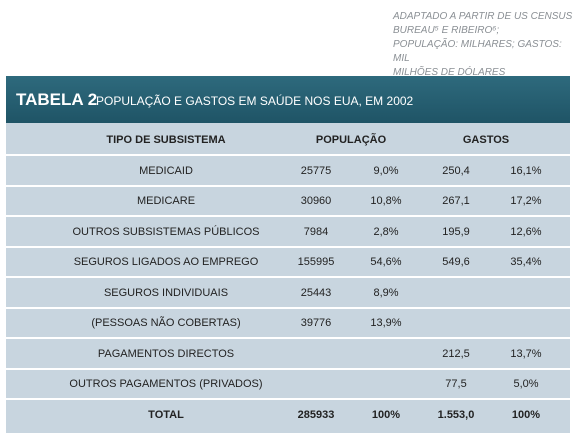 The height and width of the screenshot is (443, 576). I want to click on cell-value: 17,2%, so click(526, 201).